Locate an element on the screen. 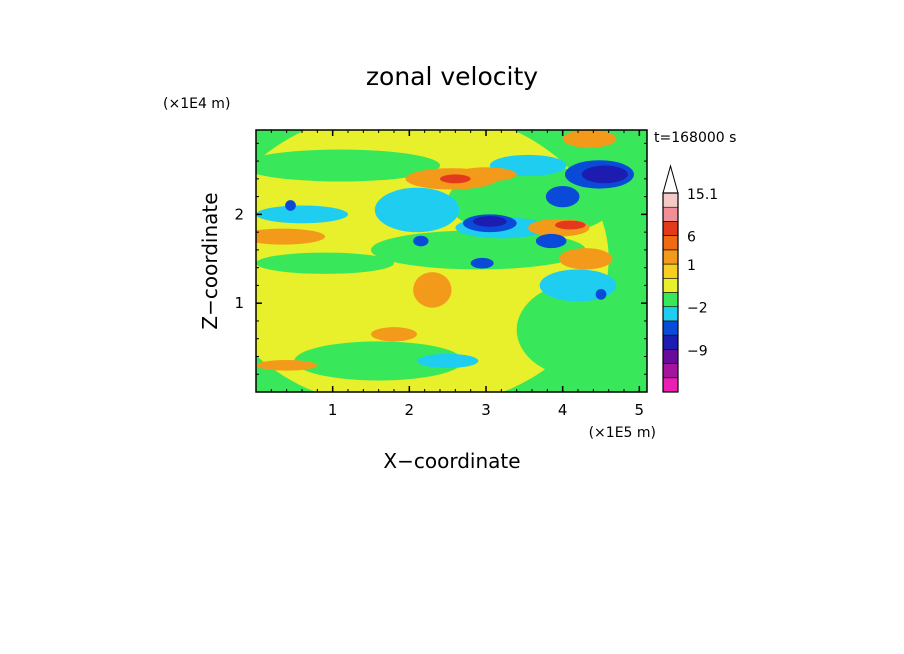 Image resolution: width=904 pixels, height=654 pixels. colorbar-label: −9 is located at coordinates (697, 351).